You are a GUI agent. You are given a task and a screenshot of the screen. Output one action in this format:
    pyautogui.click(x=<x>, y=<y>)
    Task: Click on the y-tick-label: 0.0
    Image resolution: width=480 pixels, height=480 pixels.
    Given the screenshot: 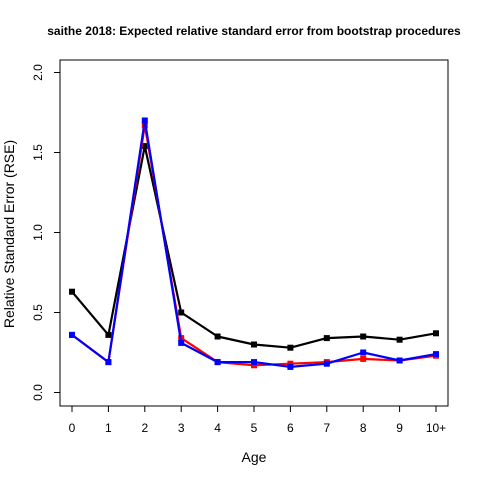 What is the action you would take?
    pyautogui.click(x=38, y=392)
    